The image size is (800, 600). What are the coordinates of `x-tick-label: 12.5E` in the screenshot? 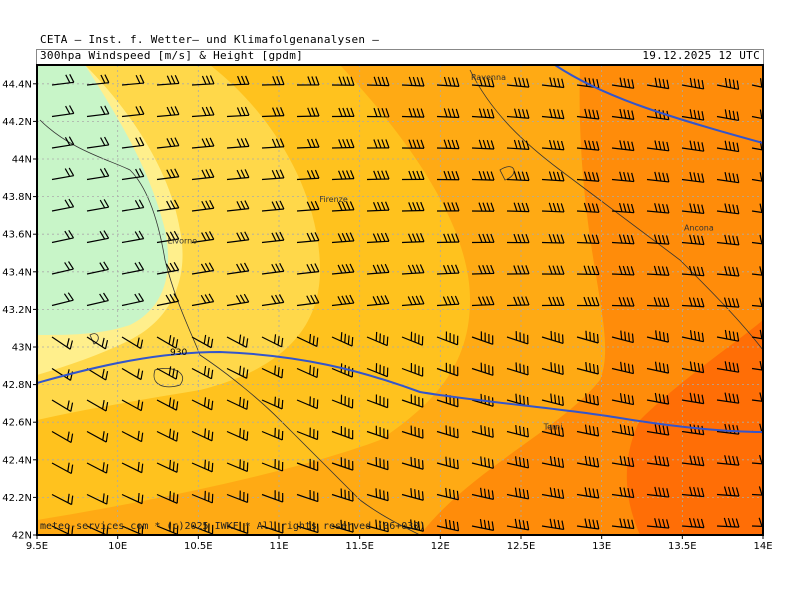 It's located at (521, 546).